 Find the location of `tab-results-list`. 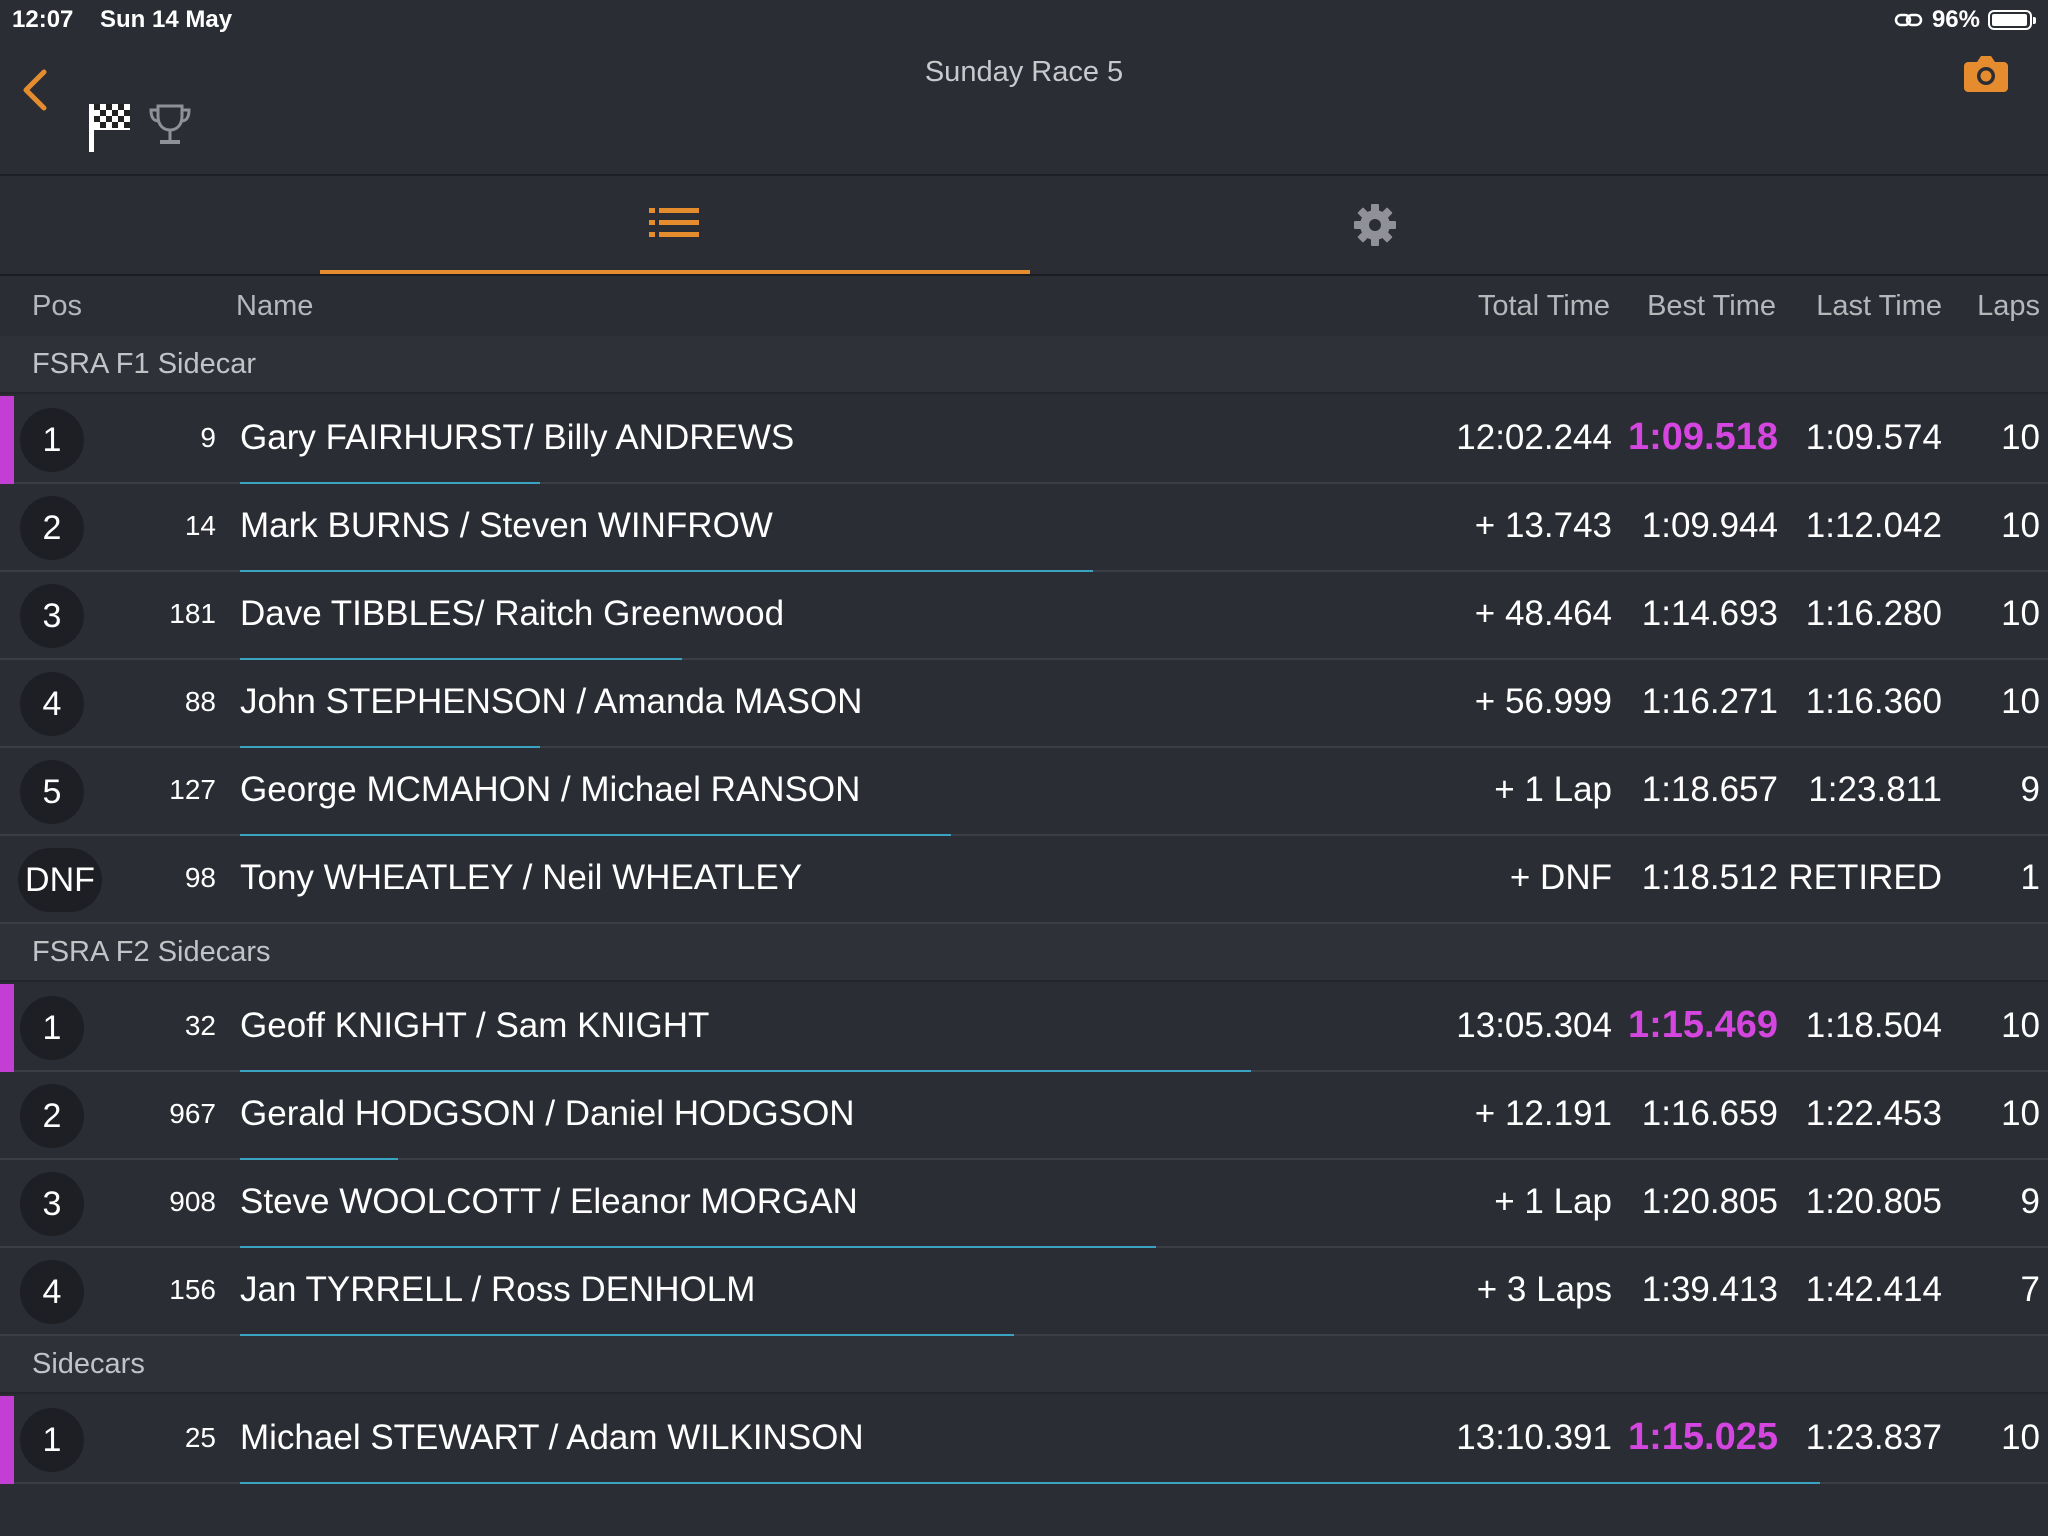

tab-results-list is located at coordinates (675, 225).